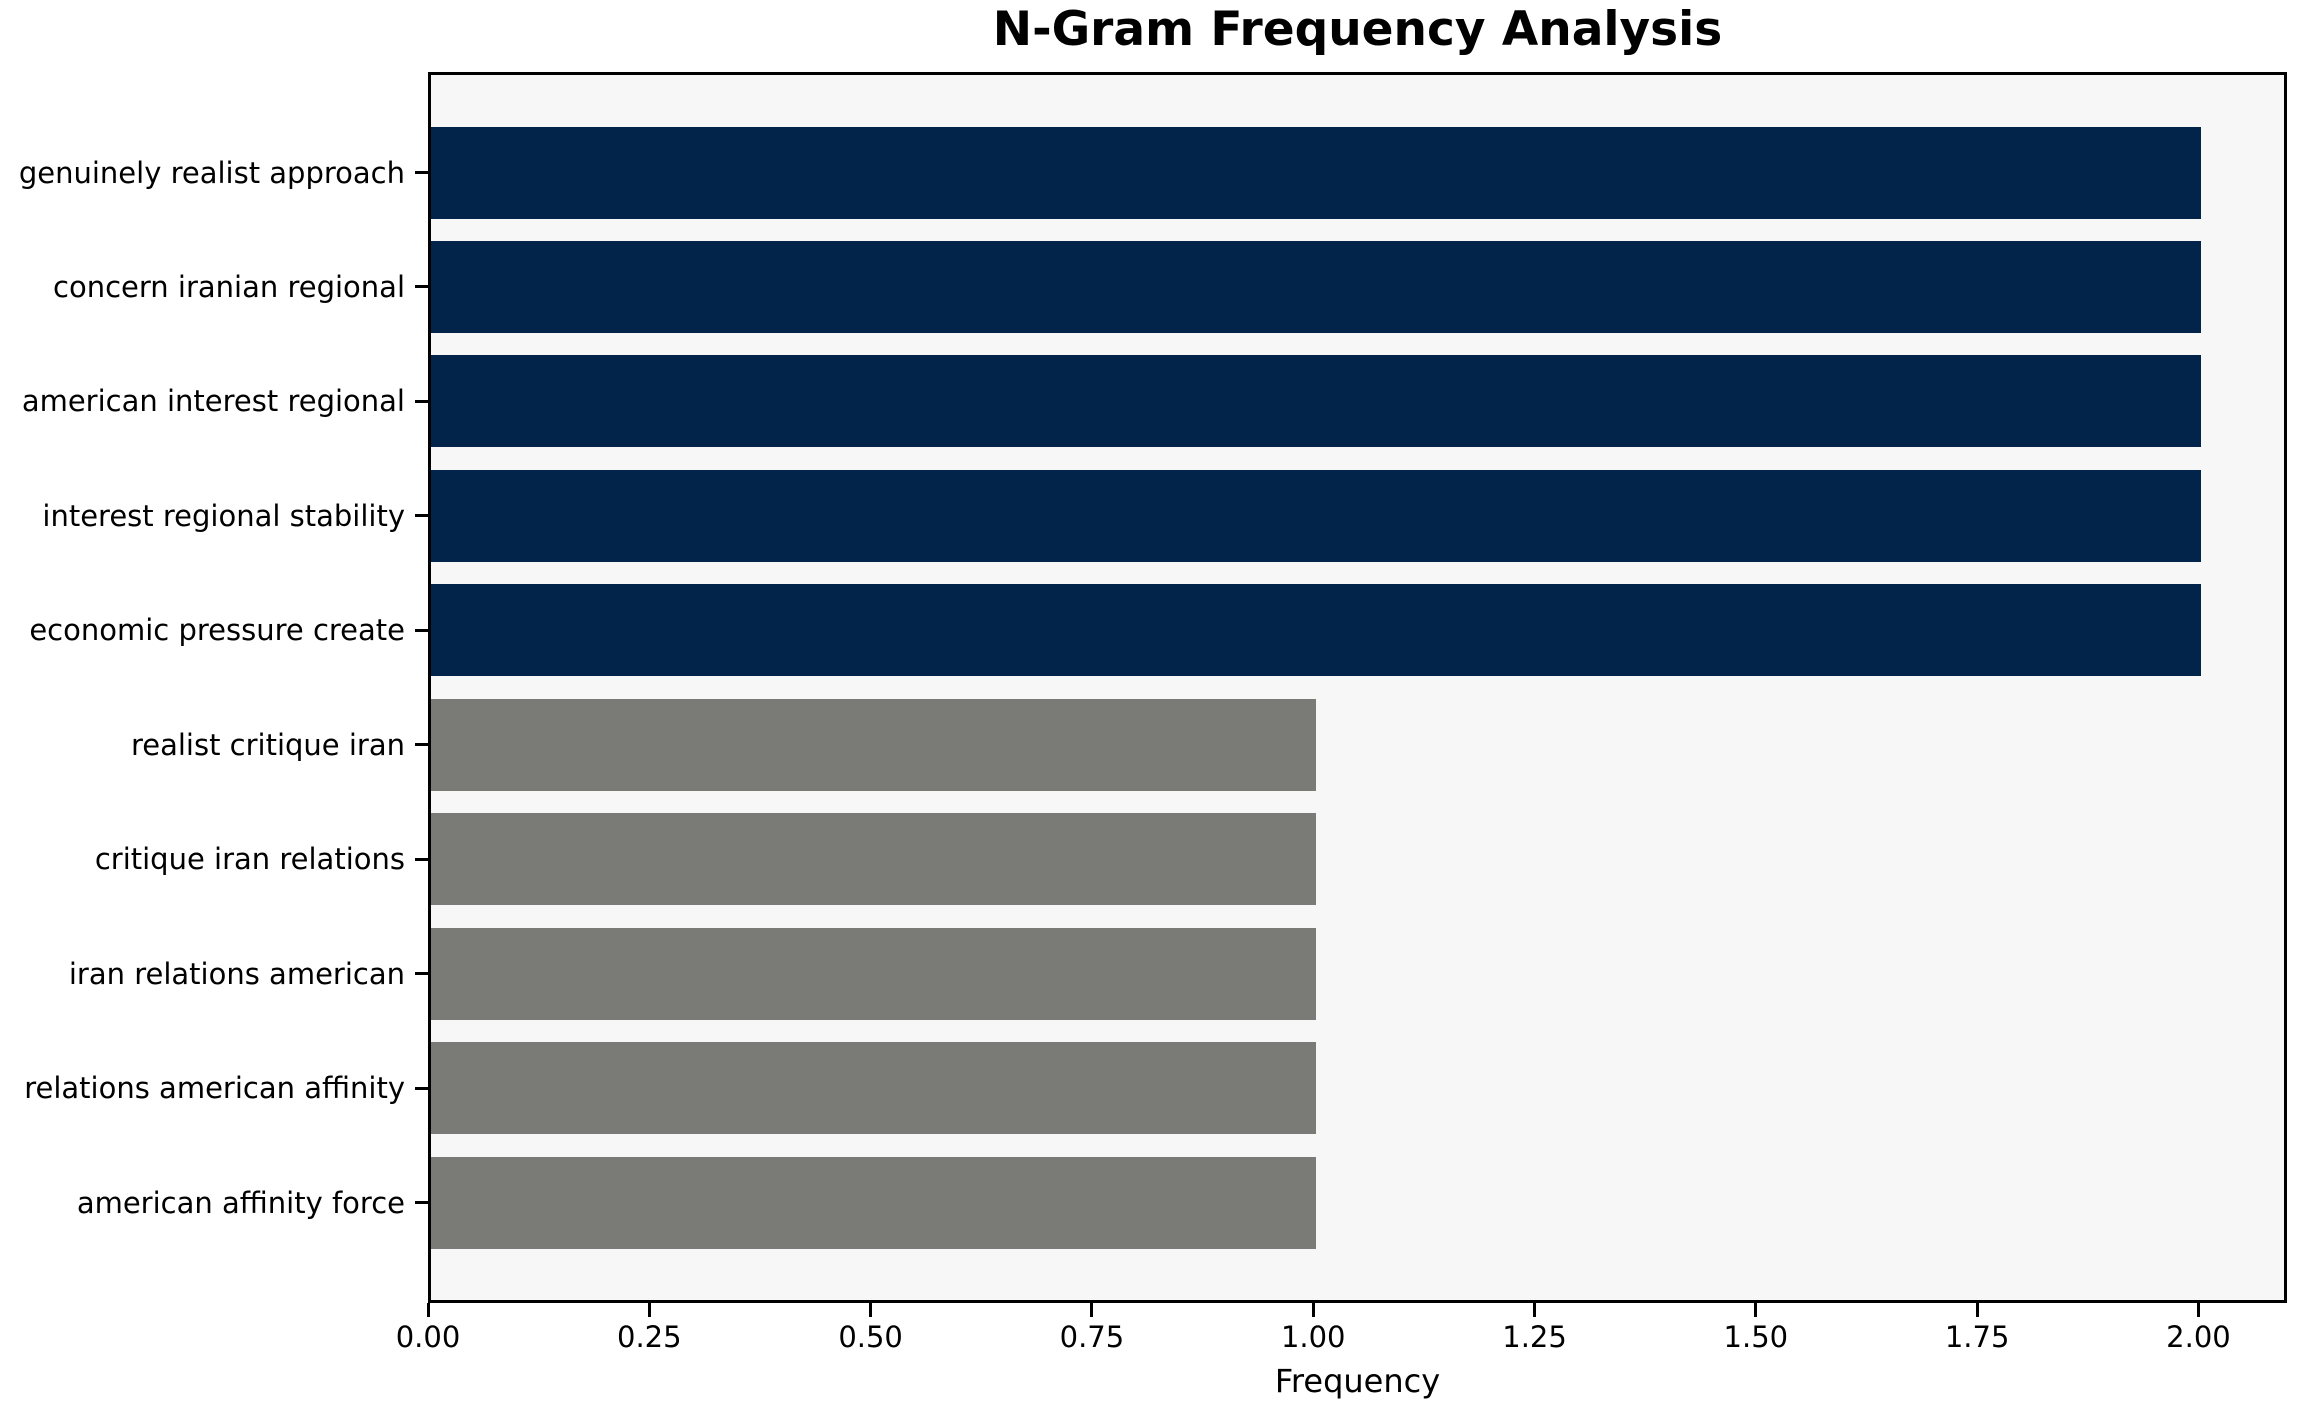  What do you see at coordinates (2198, 1337) in the screenshot?
I see `x-tick-label: 2.00` at bounding box center [2198, 1337].